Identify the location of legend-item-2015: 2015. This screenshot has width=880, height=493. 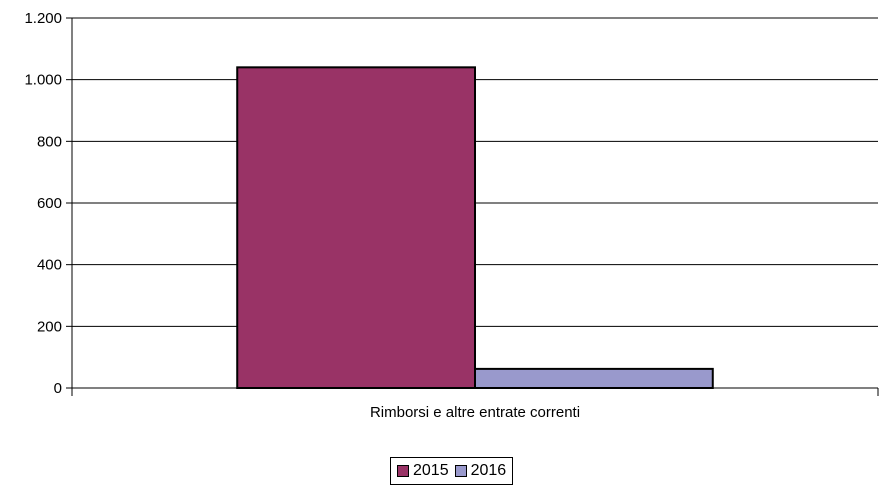
(423, 471).